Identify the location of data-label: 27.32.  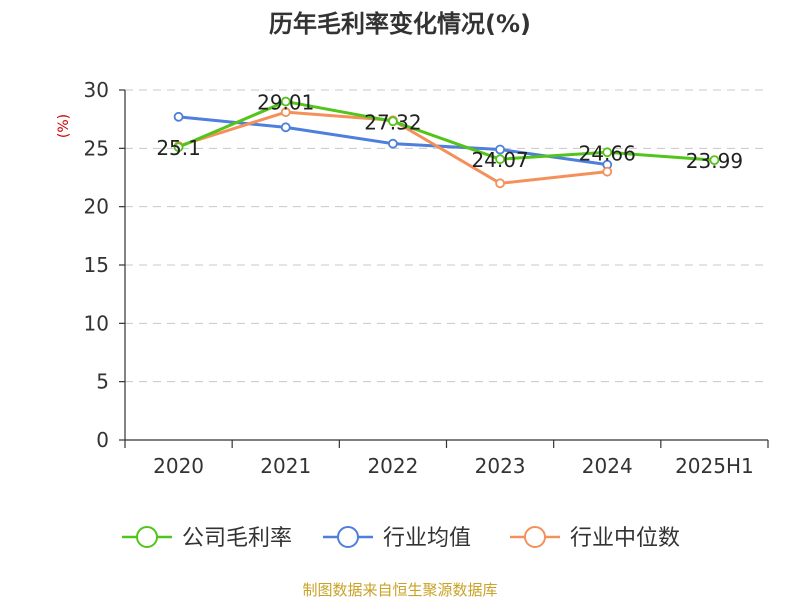
(392, 122).